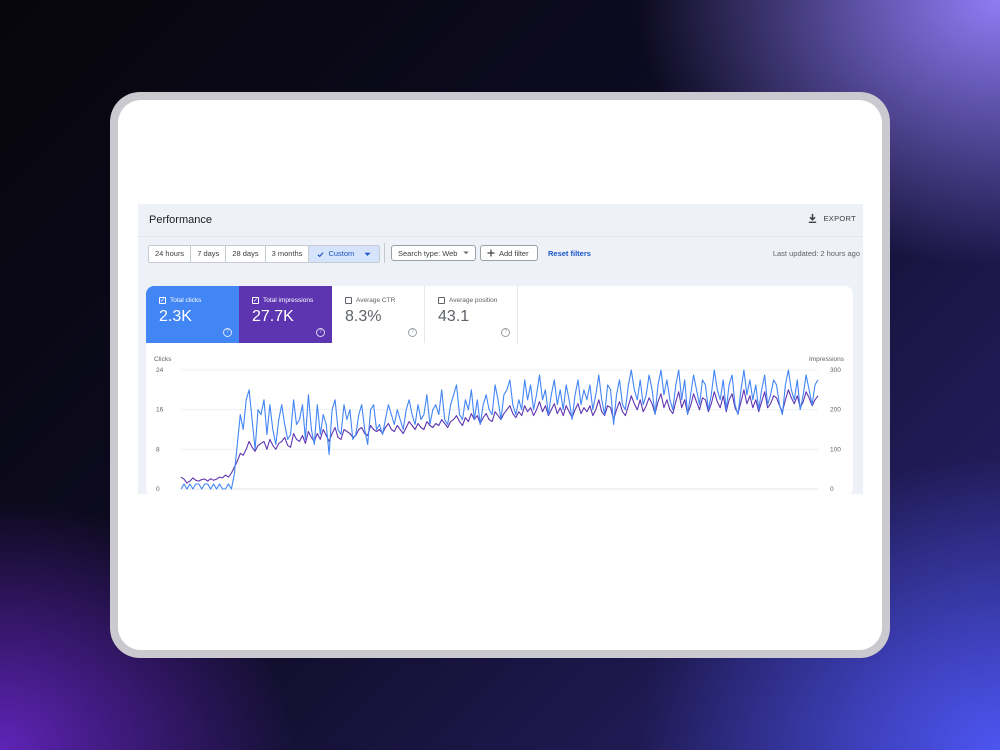 This screenshot has width=1000, height=750. I want to click on export-label: EXPORT, so click(839, 218).